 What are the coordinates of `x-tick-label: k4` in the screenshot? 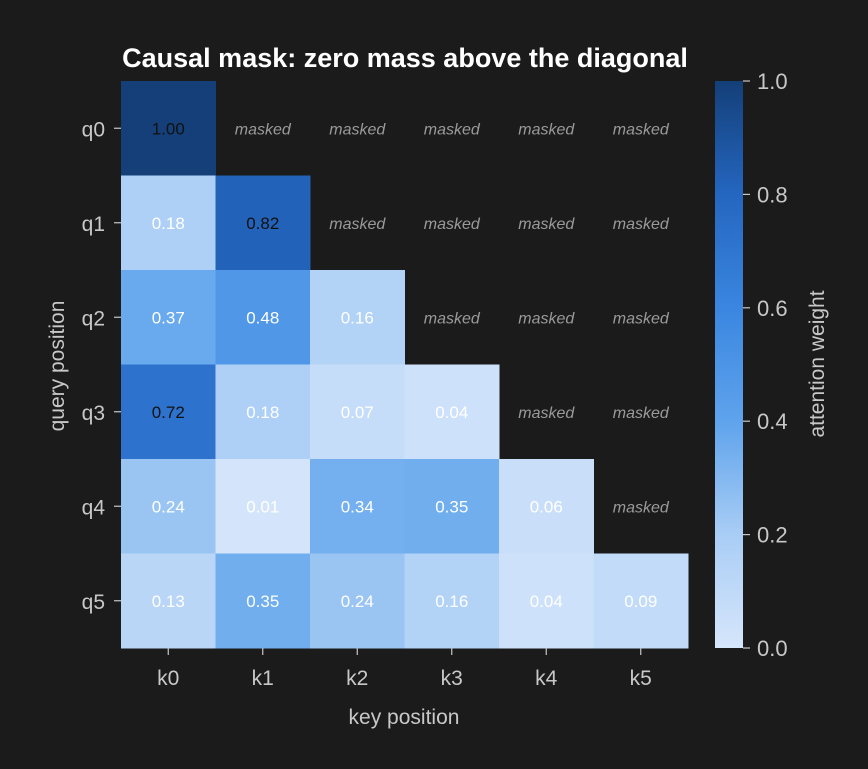 It's located at (546, 678).